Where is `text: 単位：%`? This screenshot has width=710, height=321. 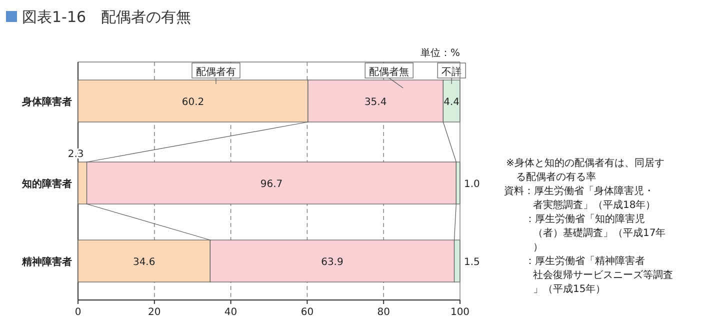 text: 単位：% is located at coordinates (440, 53).